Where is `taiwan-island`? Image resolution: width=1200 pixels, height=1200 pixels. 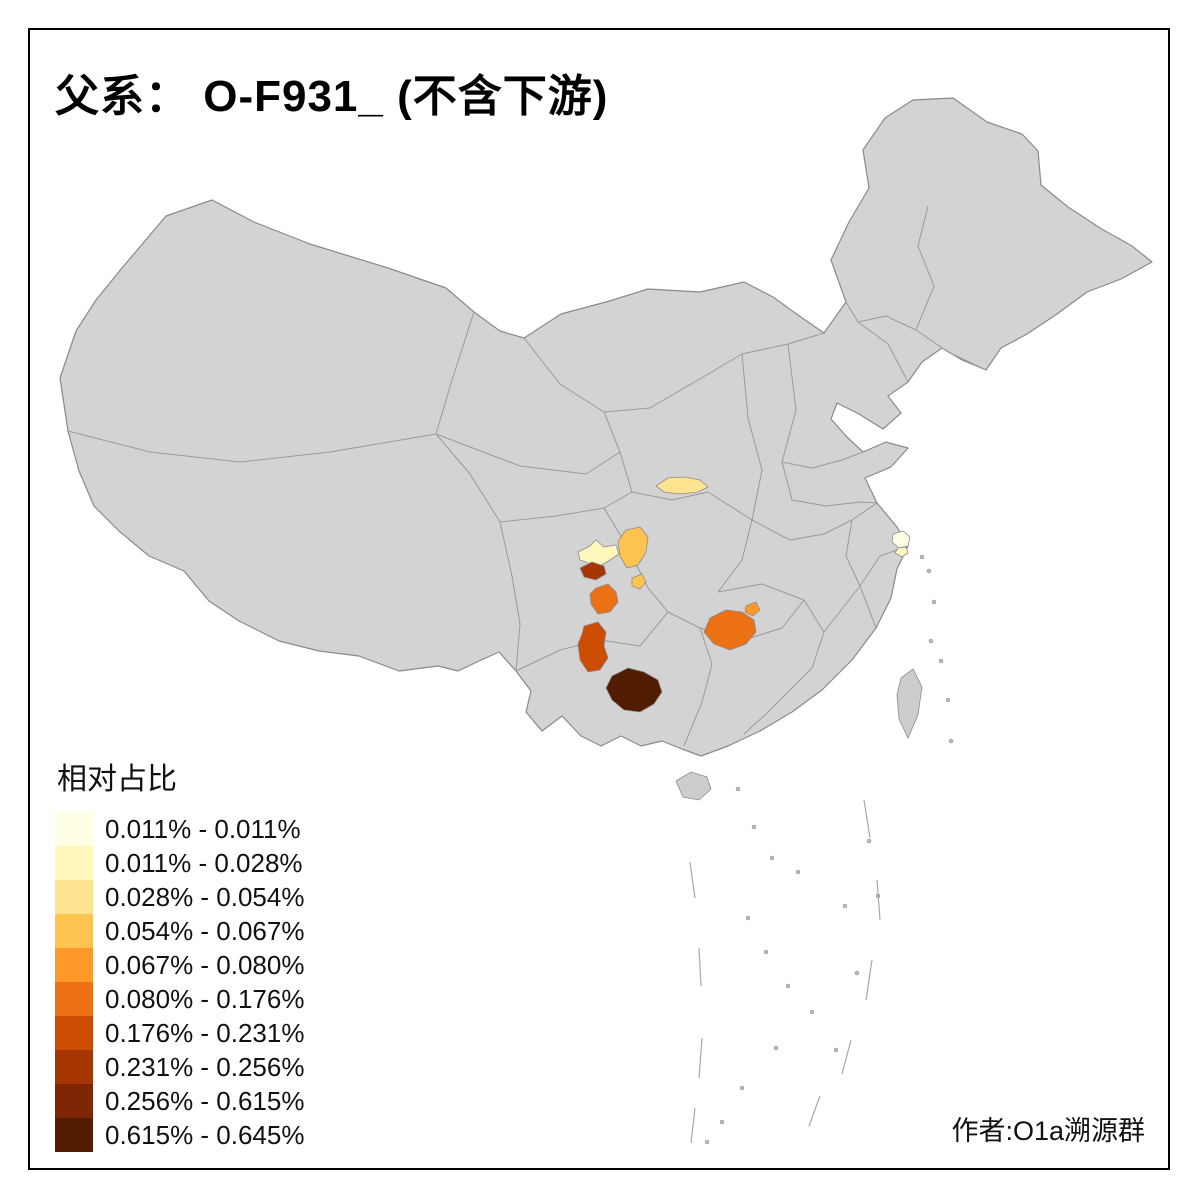
taiwan-island is located at coordinates (909, 703).